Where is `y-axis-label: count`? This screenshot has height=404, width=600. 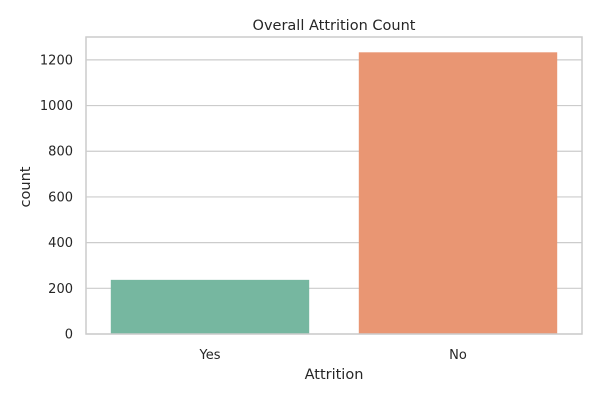 y-axis-label: count is located at coordinates (26, 186).